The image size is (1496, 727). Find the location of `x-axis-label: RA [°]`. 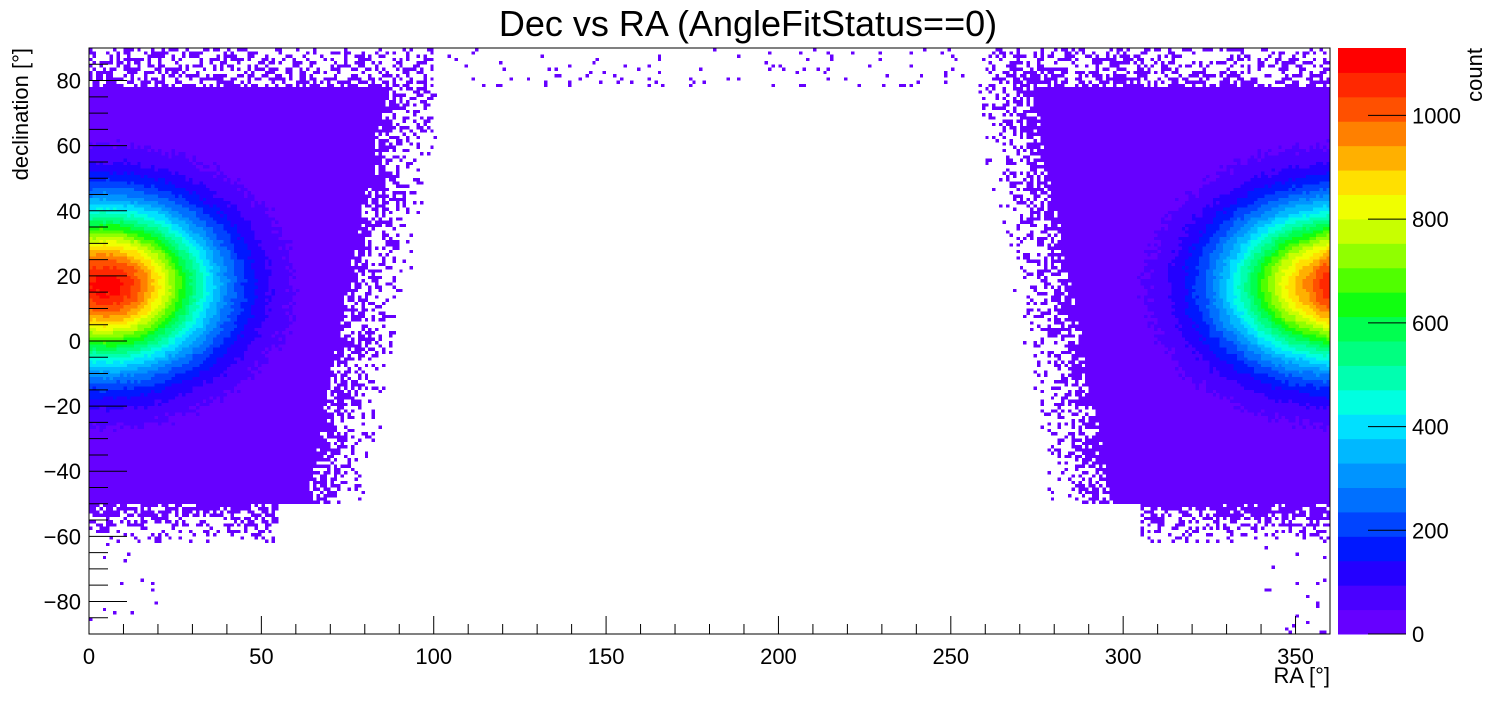

x-axis-label: RA [°] is located at coordinates (1302, 675).